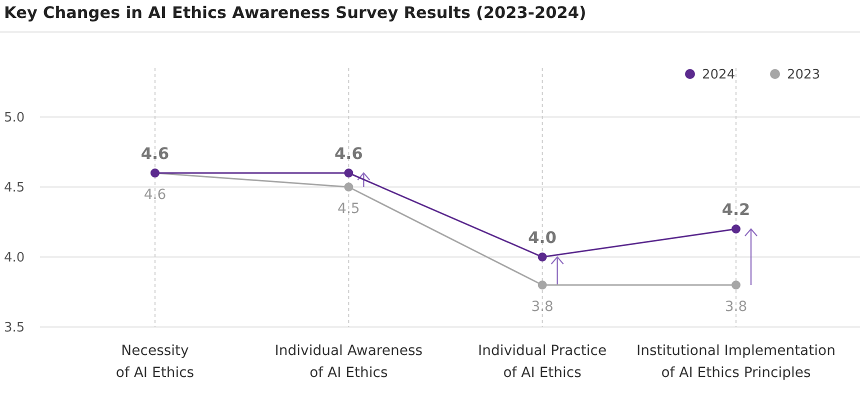  Describe the element at coordinates (14, 188) in the screenshot. I see `y-tick-label: 4.5` at that location.